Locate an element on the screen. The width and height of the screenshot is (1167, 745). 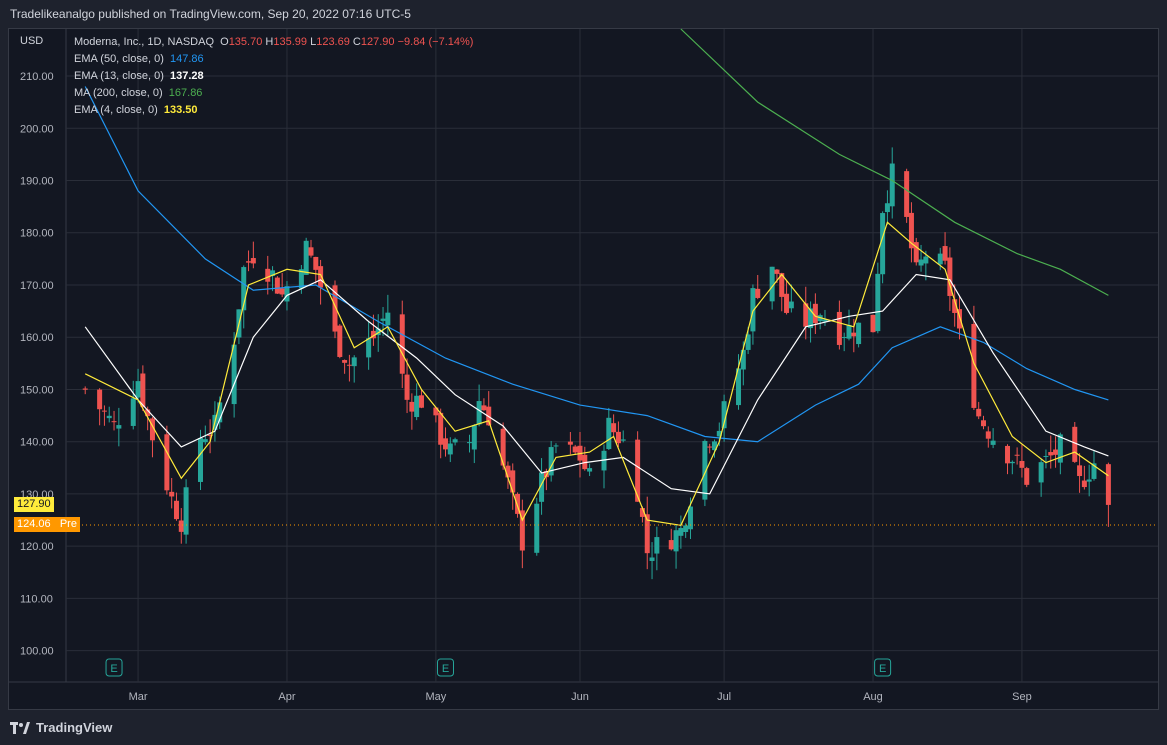
last-price-tag: 127.90 is located at coordinates (34, 504).